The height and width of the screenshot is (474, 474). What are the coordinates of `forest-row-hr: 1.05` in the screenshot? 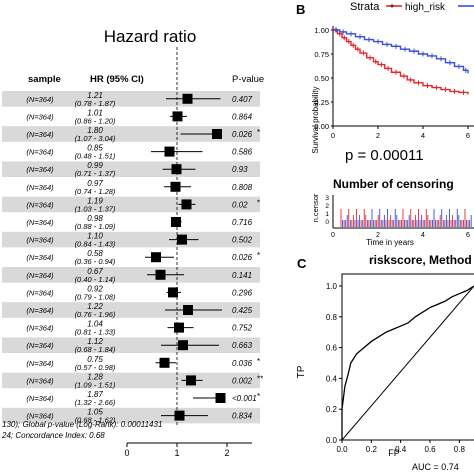 It's located at (95, 412).